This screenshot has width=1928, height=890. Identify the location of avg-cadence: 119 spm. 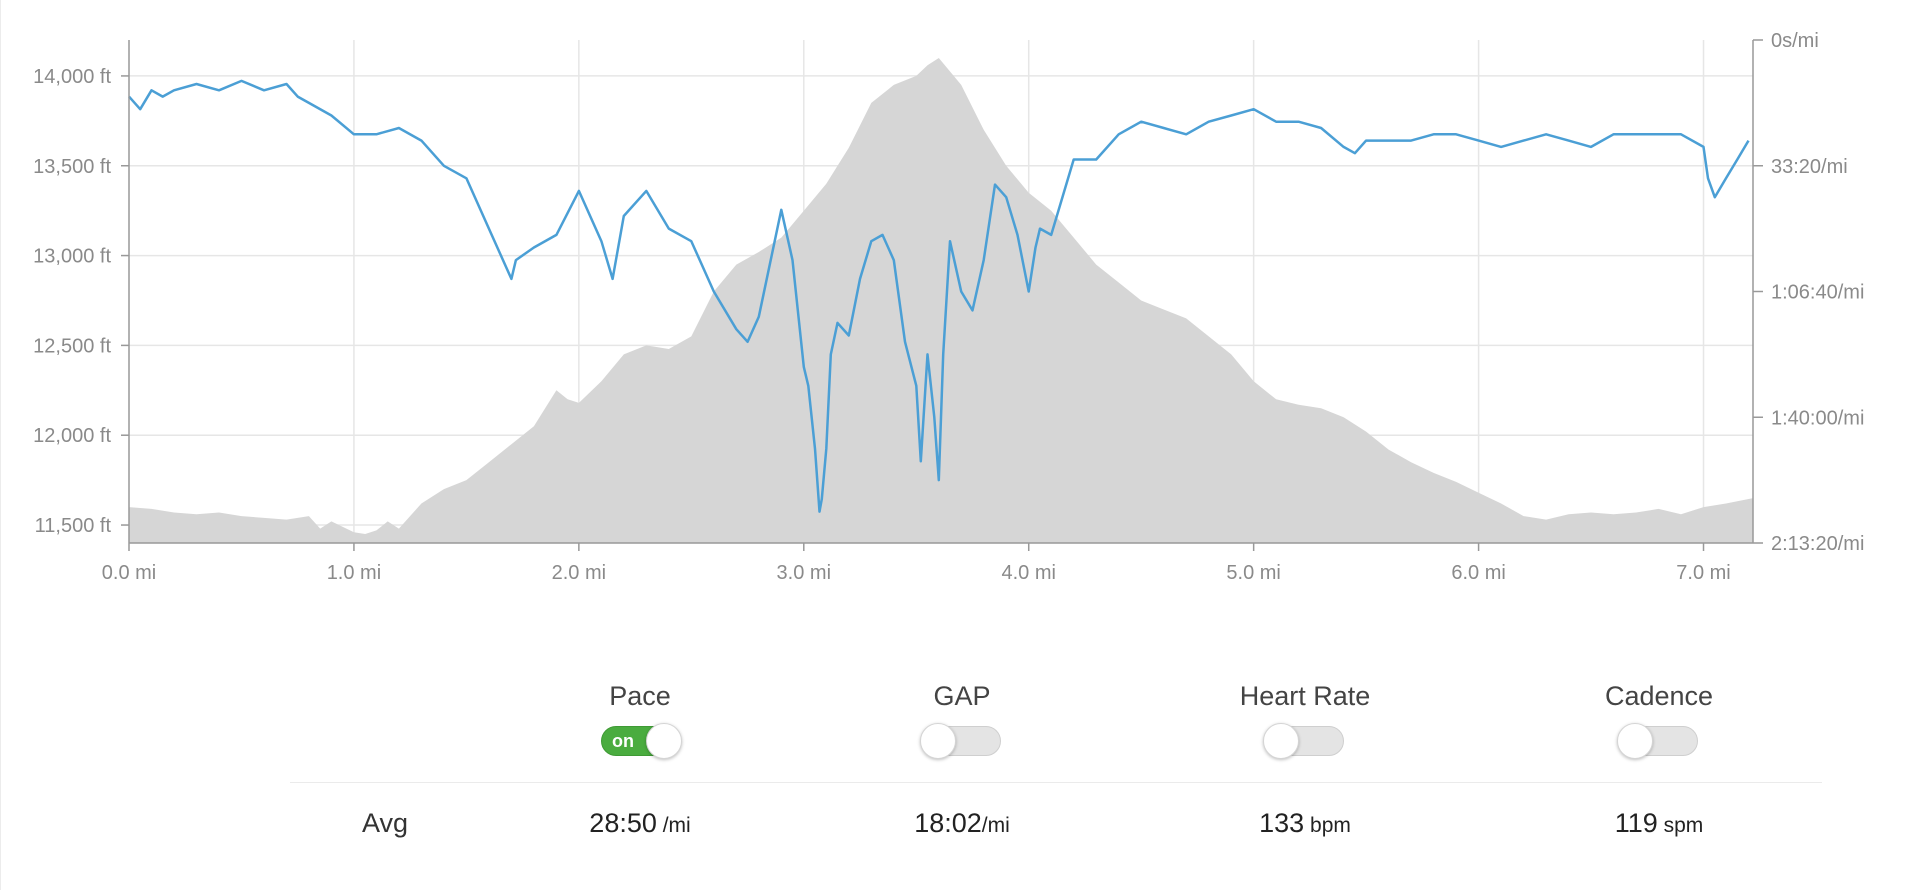
(1659, 823).